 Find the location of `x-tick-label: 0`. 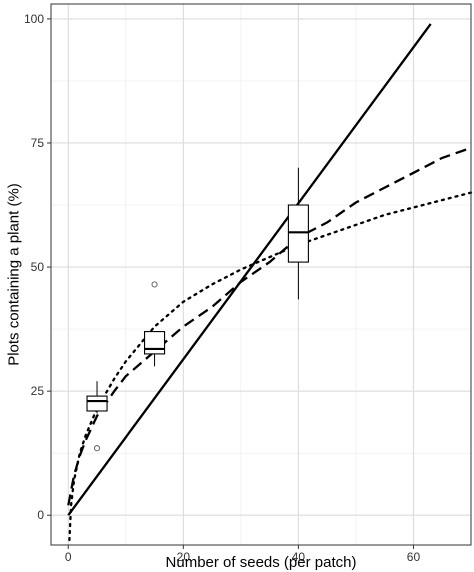

x-tick-label: 0 is located at coordinates (68, 557).